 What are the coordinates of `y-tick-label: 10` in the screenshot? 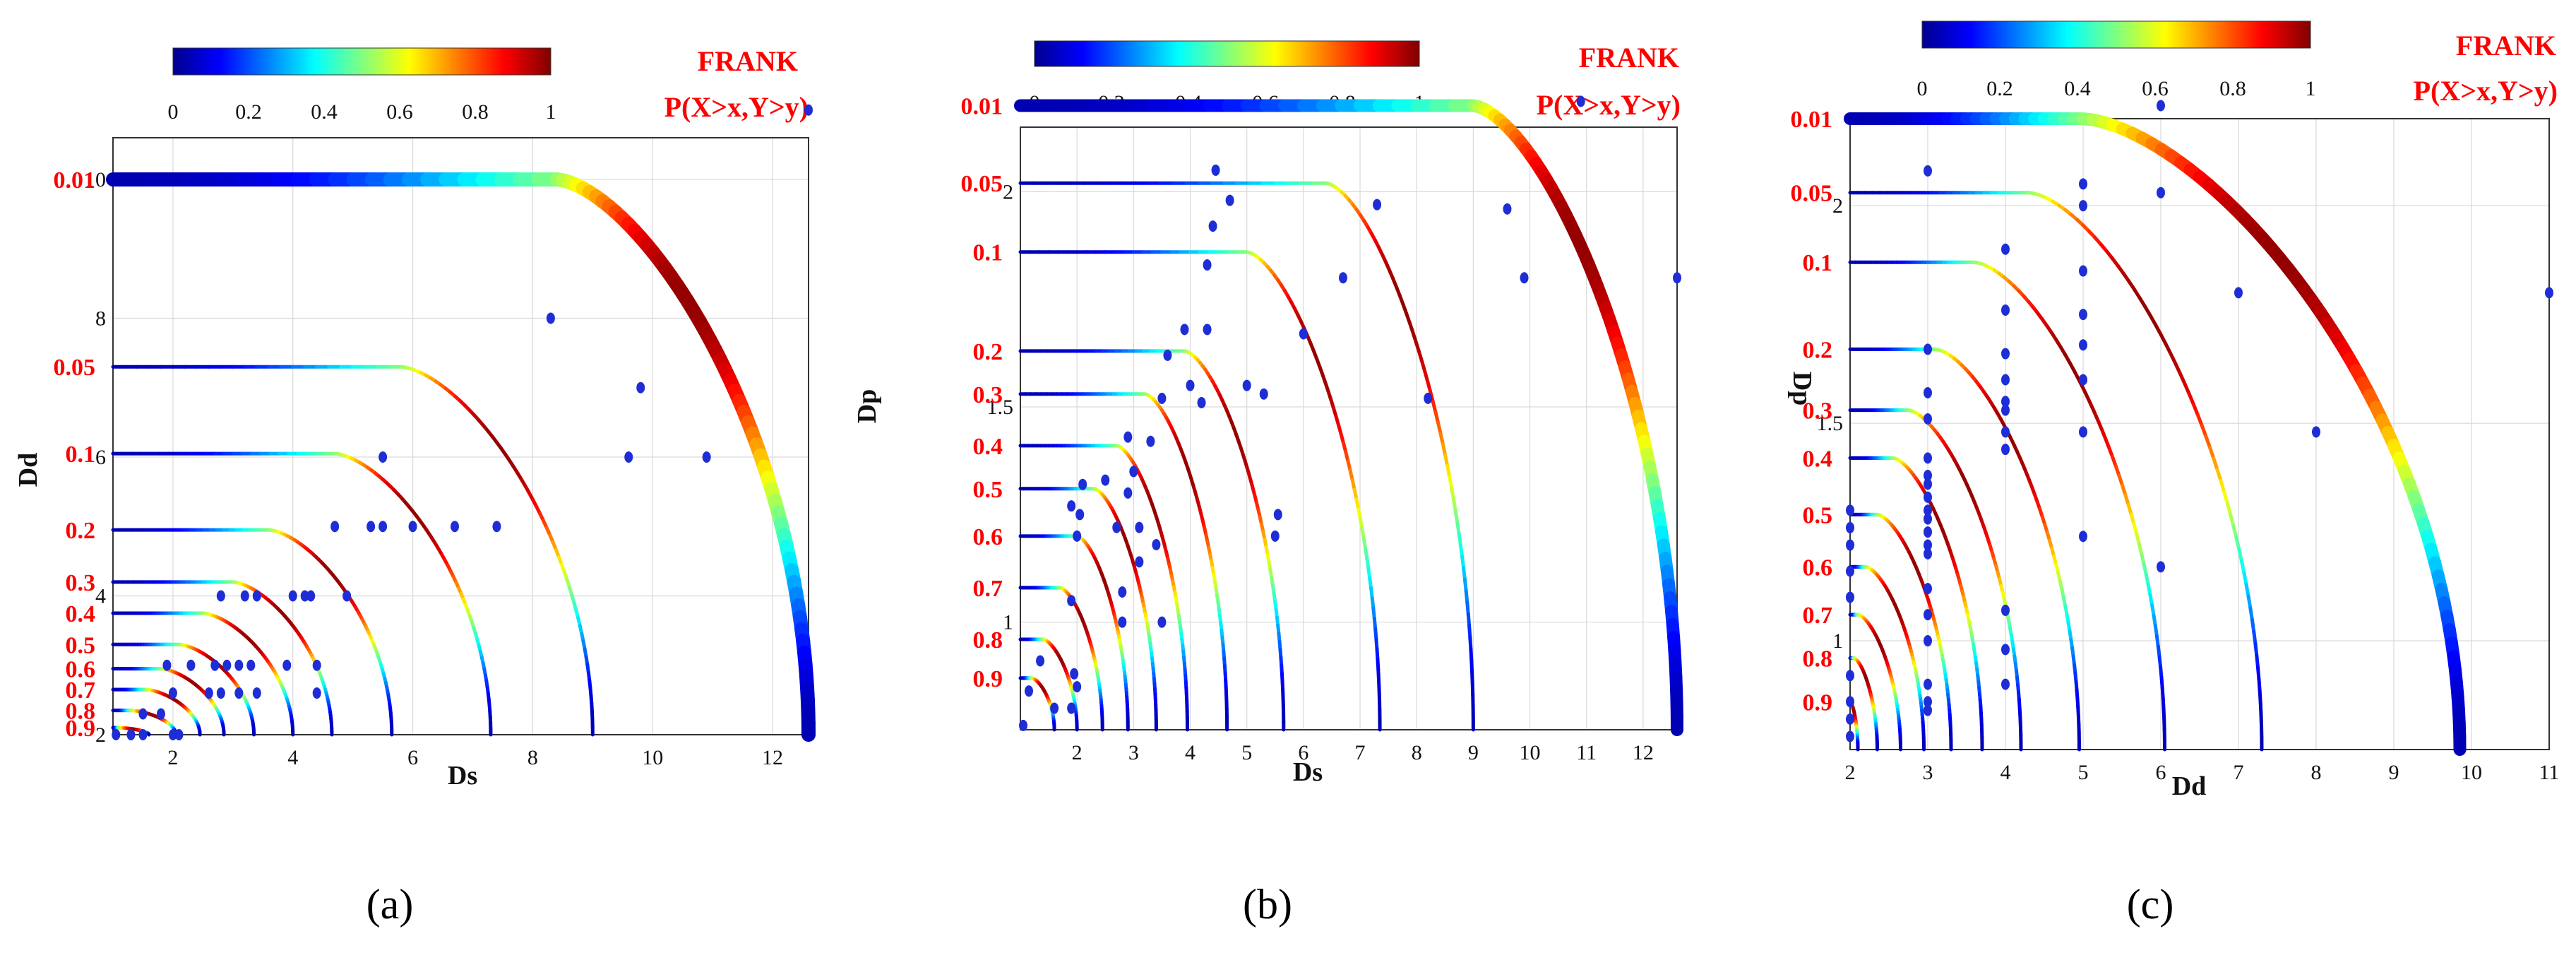 It's located at (95, 179).